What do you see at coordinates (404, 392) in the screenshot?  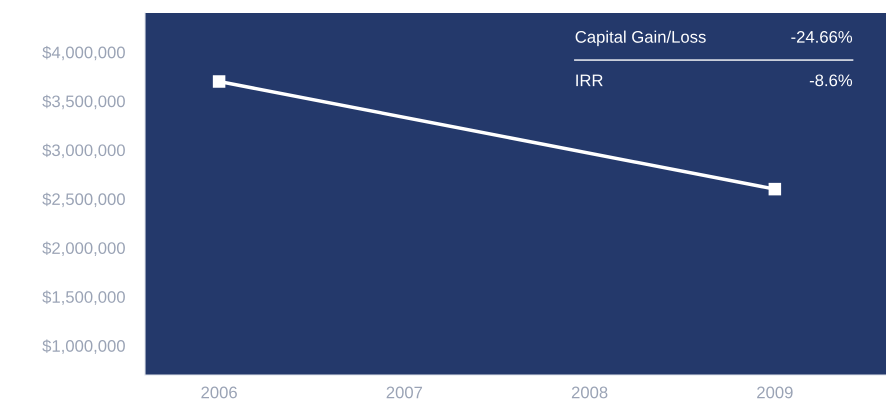 I see `x-tick-label: 2007` at bounding box center [404, 392].